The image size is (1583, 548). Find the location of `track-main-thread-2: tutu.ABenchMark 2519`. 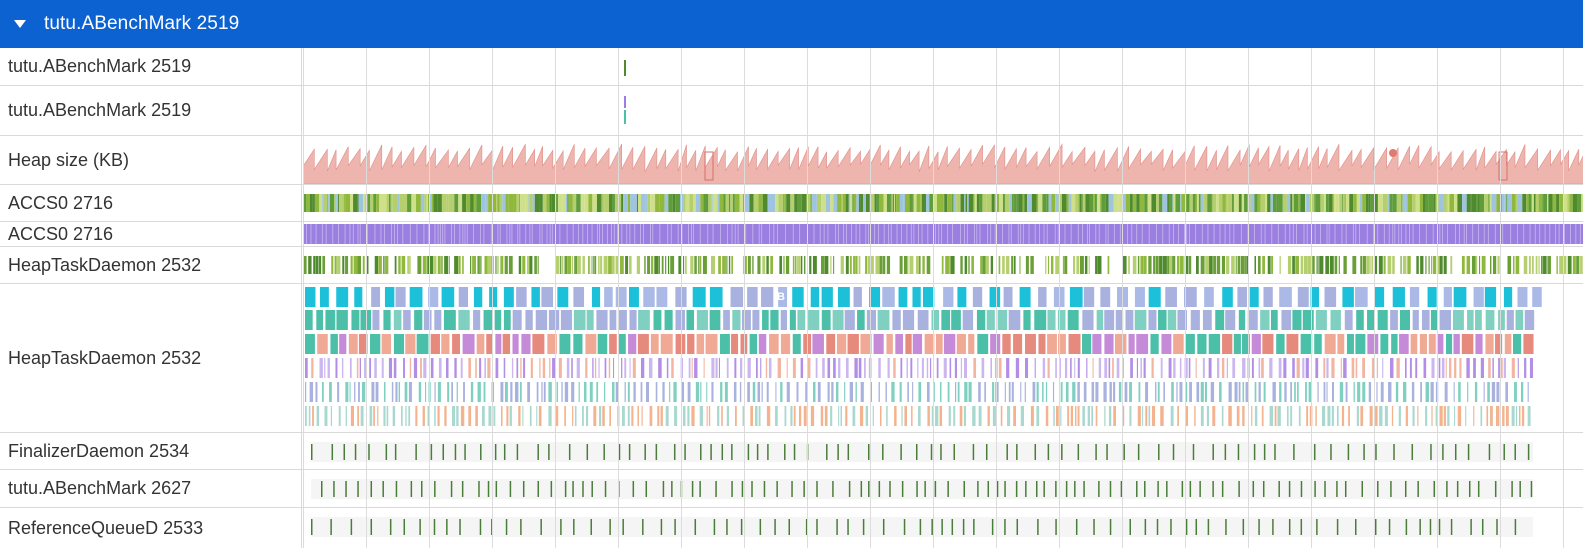

track-main-thread-2: tutu.ABenchMark 2519 is located at coordinates (791, 111).